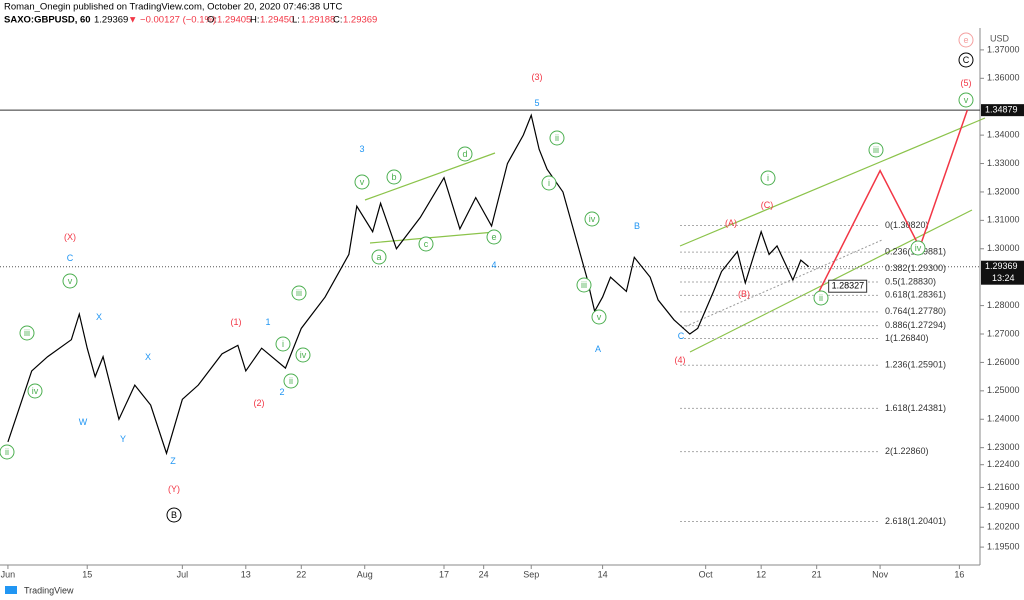  What do you see at coordinates (915, 311) in the screenshot?
I see `fib-label: 0.764(1.27780)` at bounding box center [915, 311].